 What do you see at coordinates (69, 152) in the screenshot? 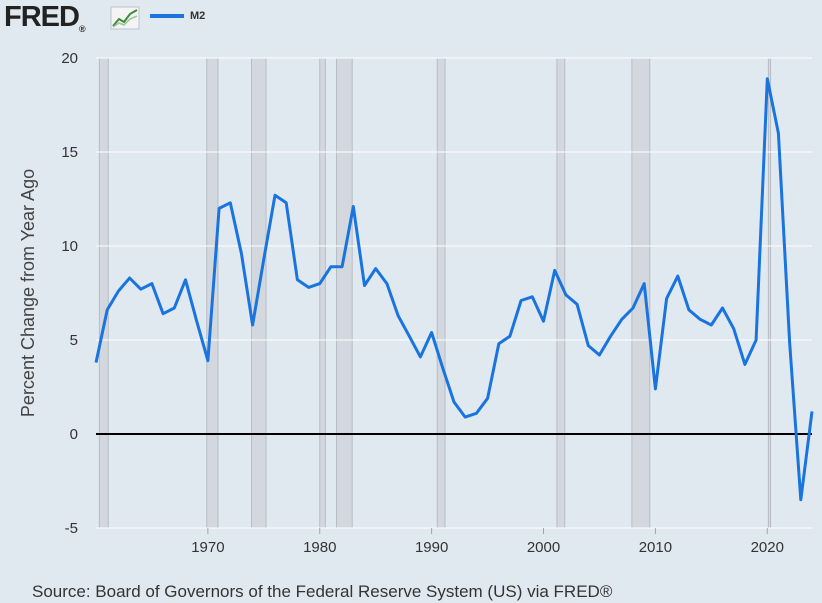
I see `y-tick-label: 15` at bounding box center [69, 152].